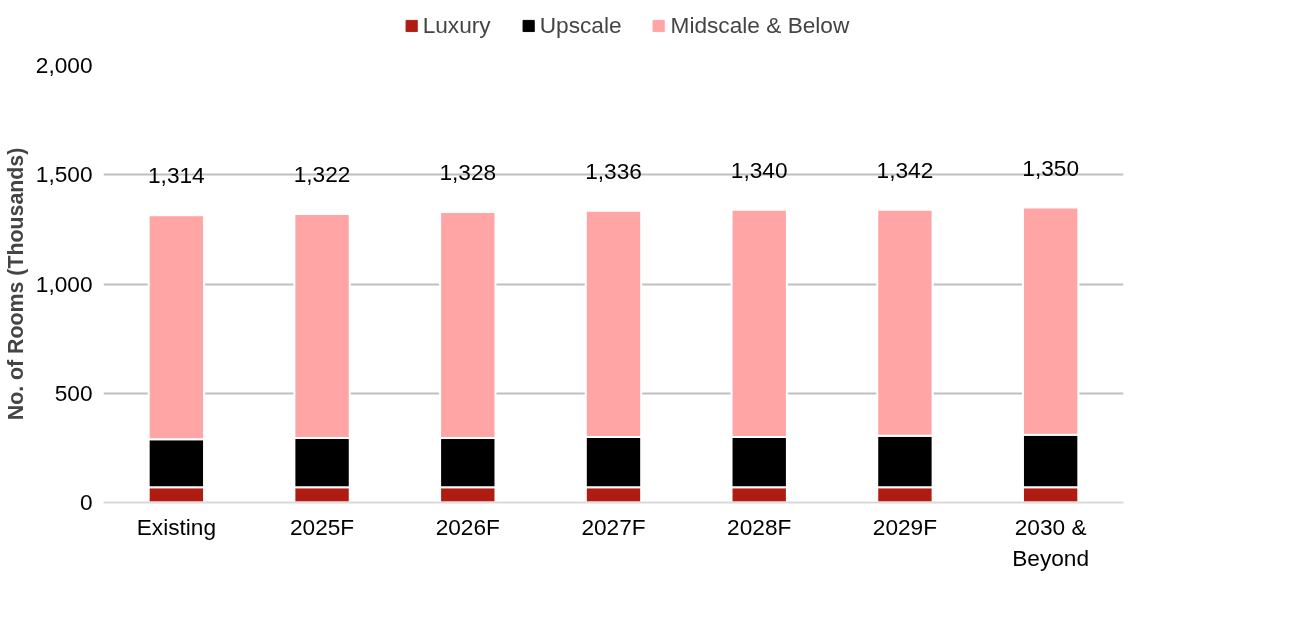 Image resolution: width=1306 pixels, height=643 pixels. I want to click on x-tick-label: 2026F, so click(467, 526).